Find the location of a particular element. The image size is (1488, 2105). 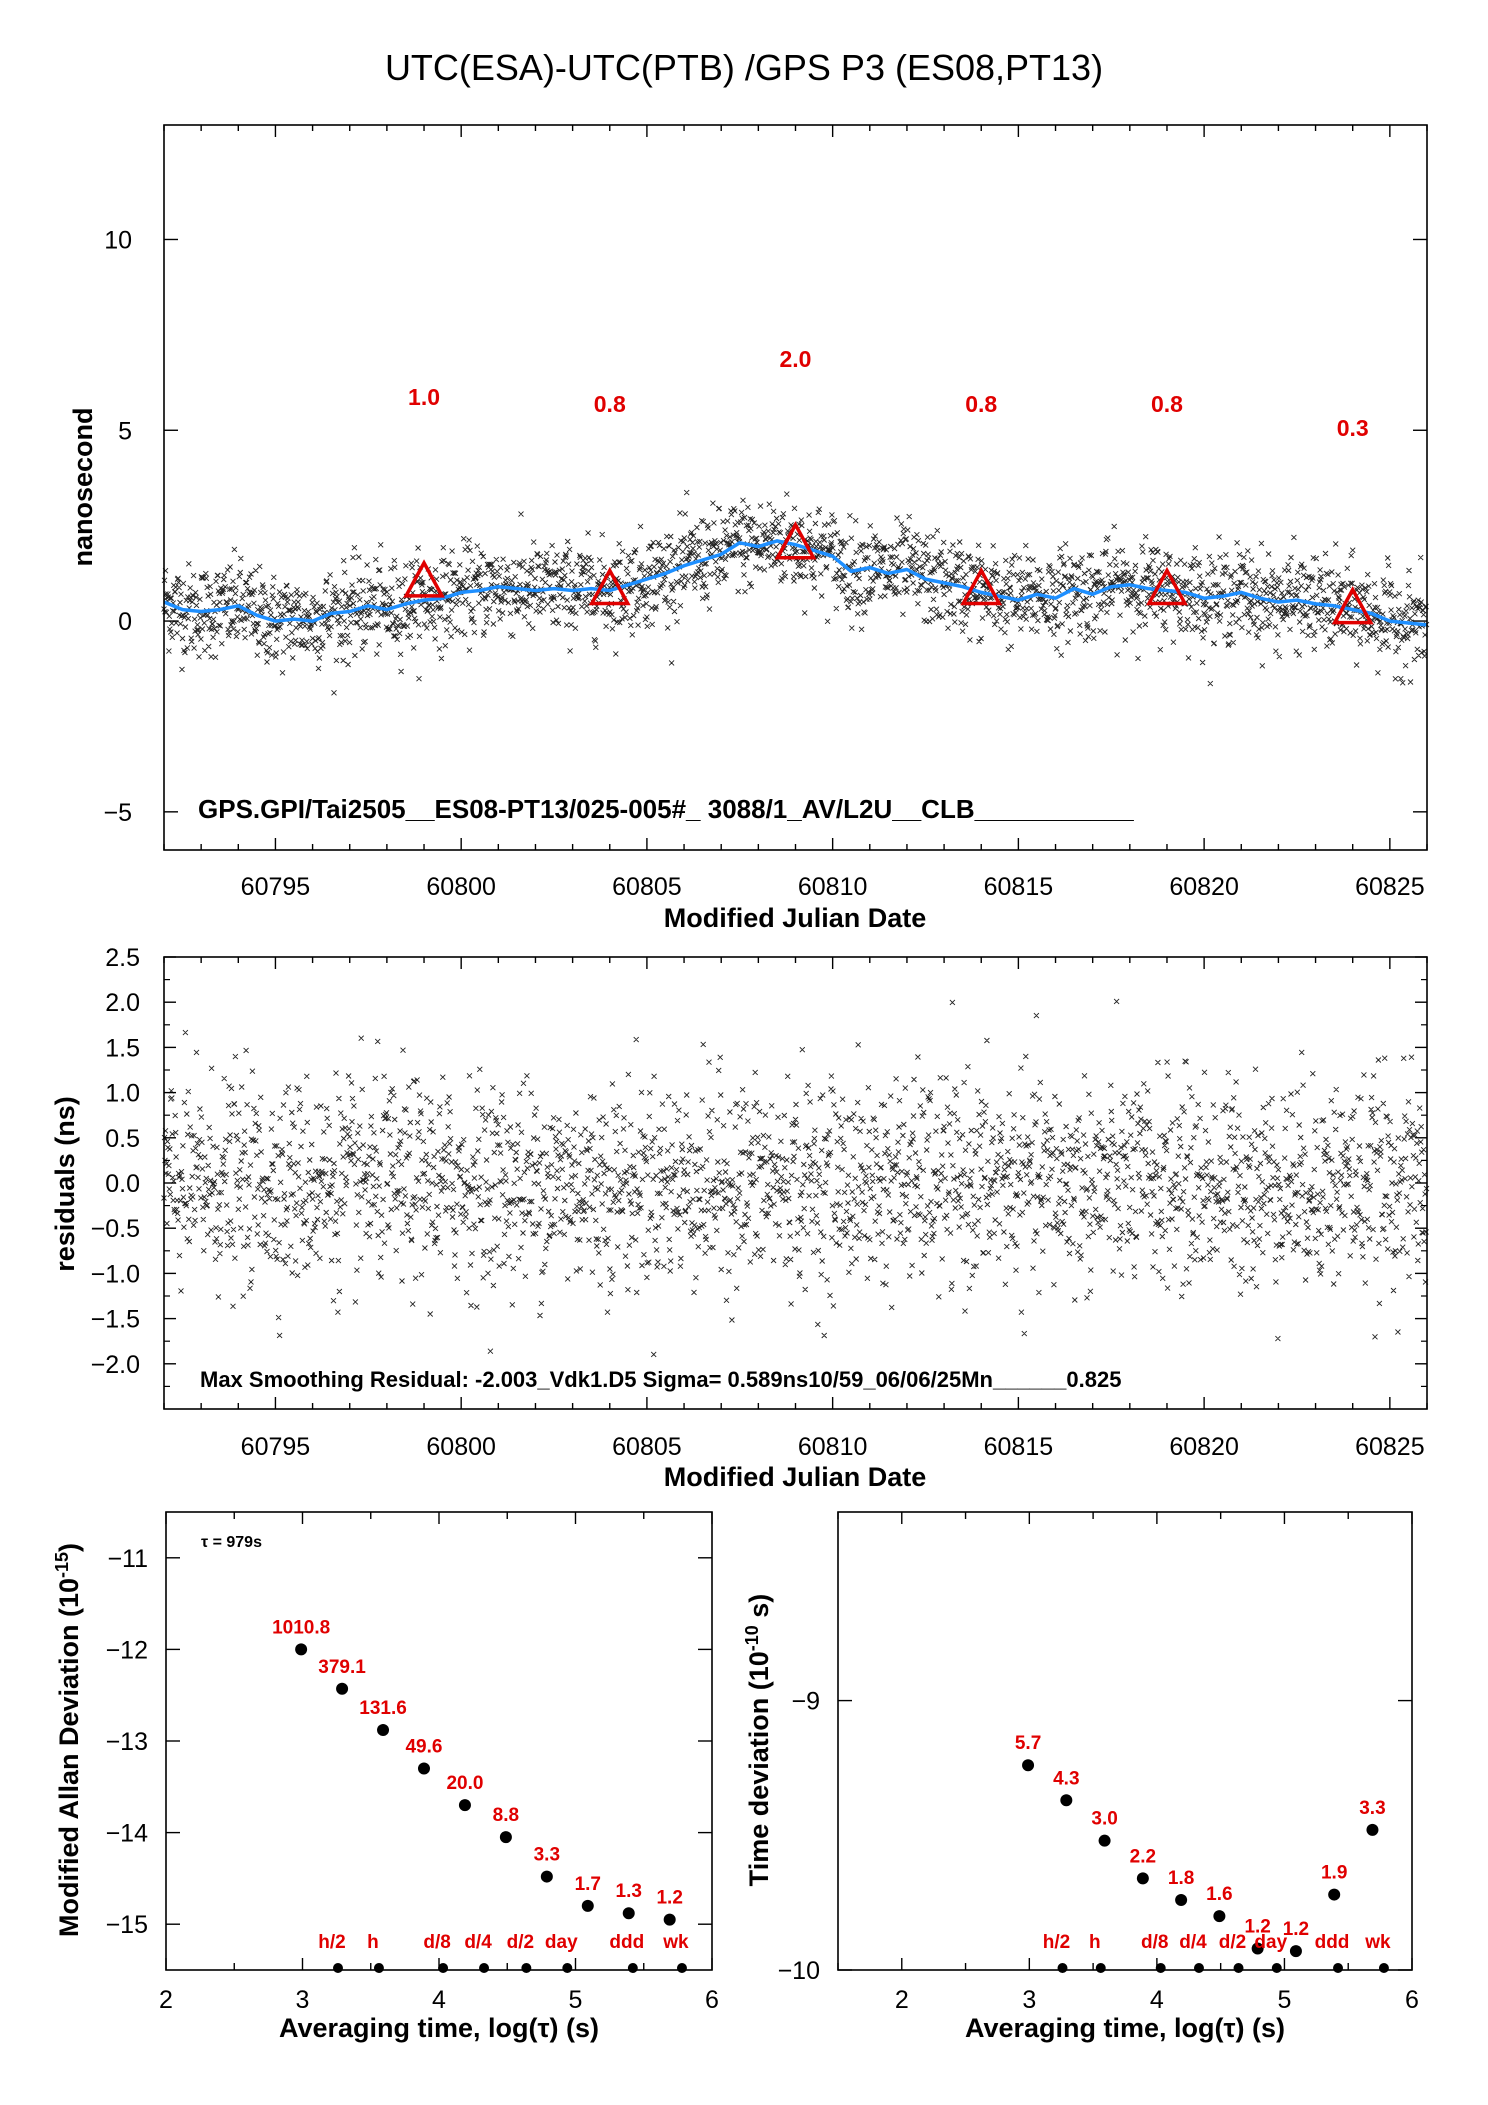

mdev-y-tick-labels: −15 −14 −13 −12 −11 is located at coordinates (127, 1742).